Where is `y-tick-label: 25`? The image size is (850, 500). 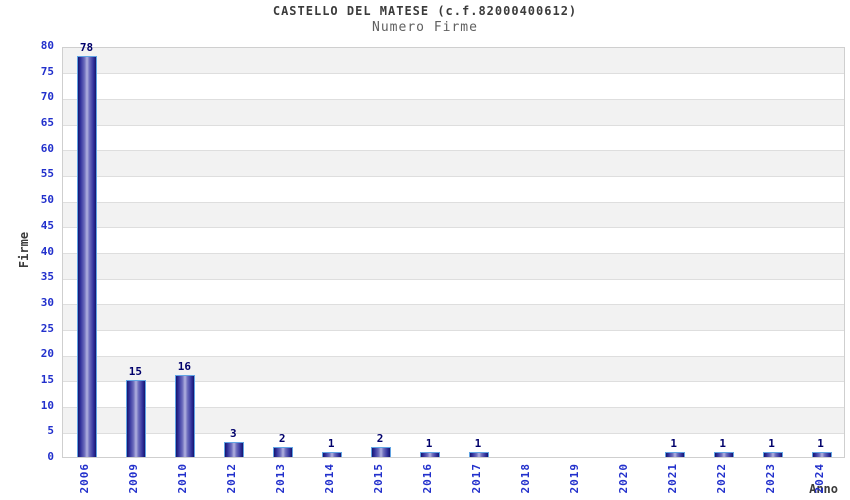
y-tick-label: 25 is located at coordinates (47, 328).